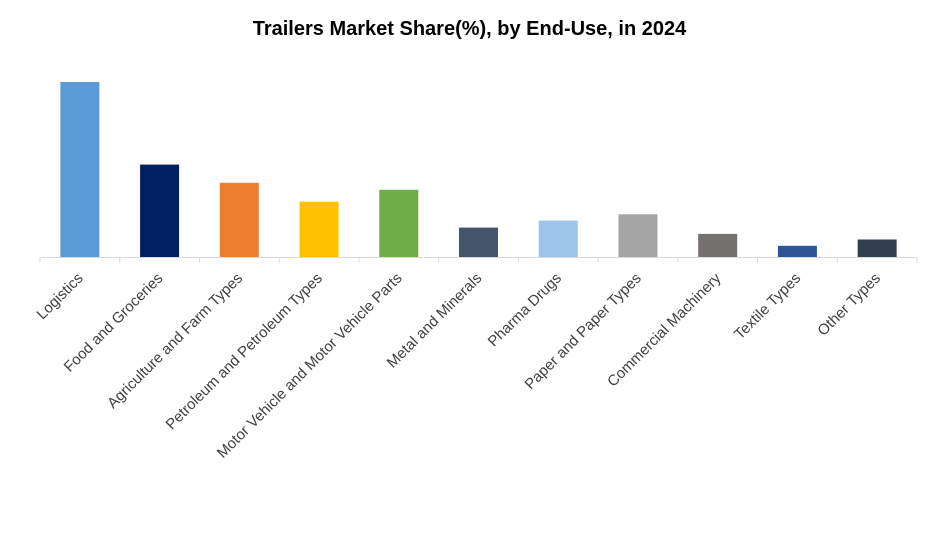 This screenshot has height=560, width=939. Describe the element at coordinates (849, 305) in the screenshot. I see `x-tick-label: Other Types` at that location.